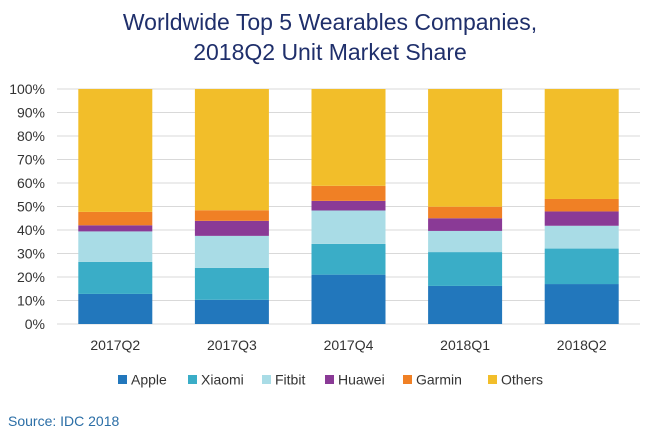  I want to click on bar-apple-2017q2, so click(115, 308).